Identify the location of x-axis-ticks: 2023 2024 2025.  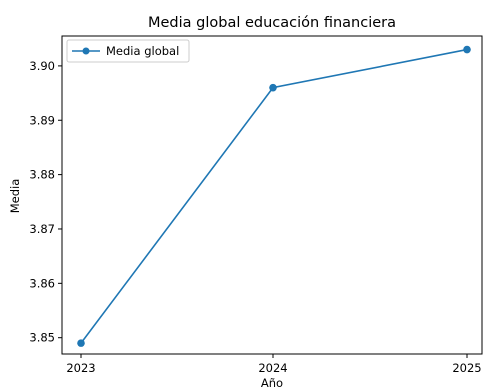
(274, 364).